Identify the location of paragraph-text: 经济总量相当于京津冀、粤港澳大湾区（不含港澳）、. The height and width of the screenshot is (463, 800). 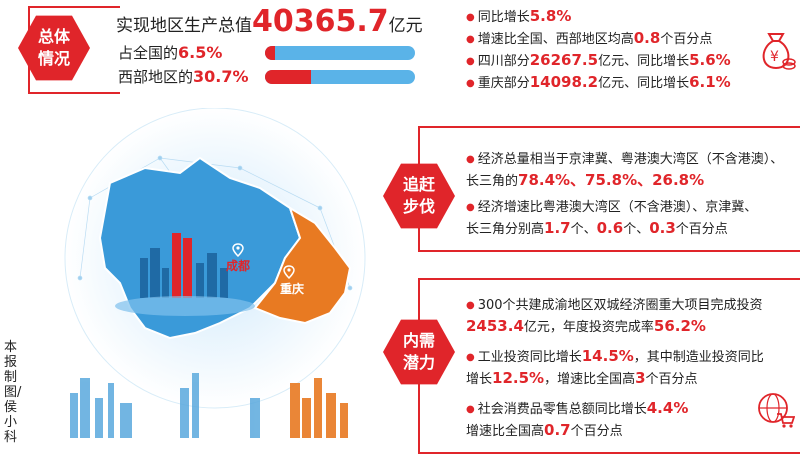
(630, 159).